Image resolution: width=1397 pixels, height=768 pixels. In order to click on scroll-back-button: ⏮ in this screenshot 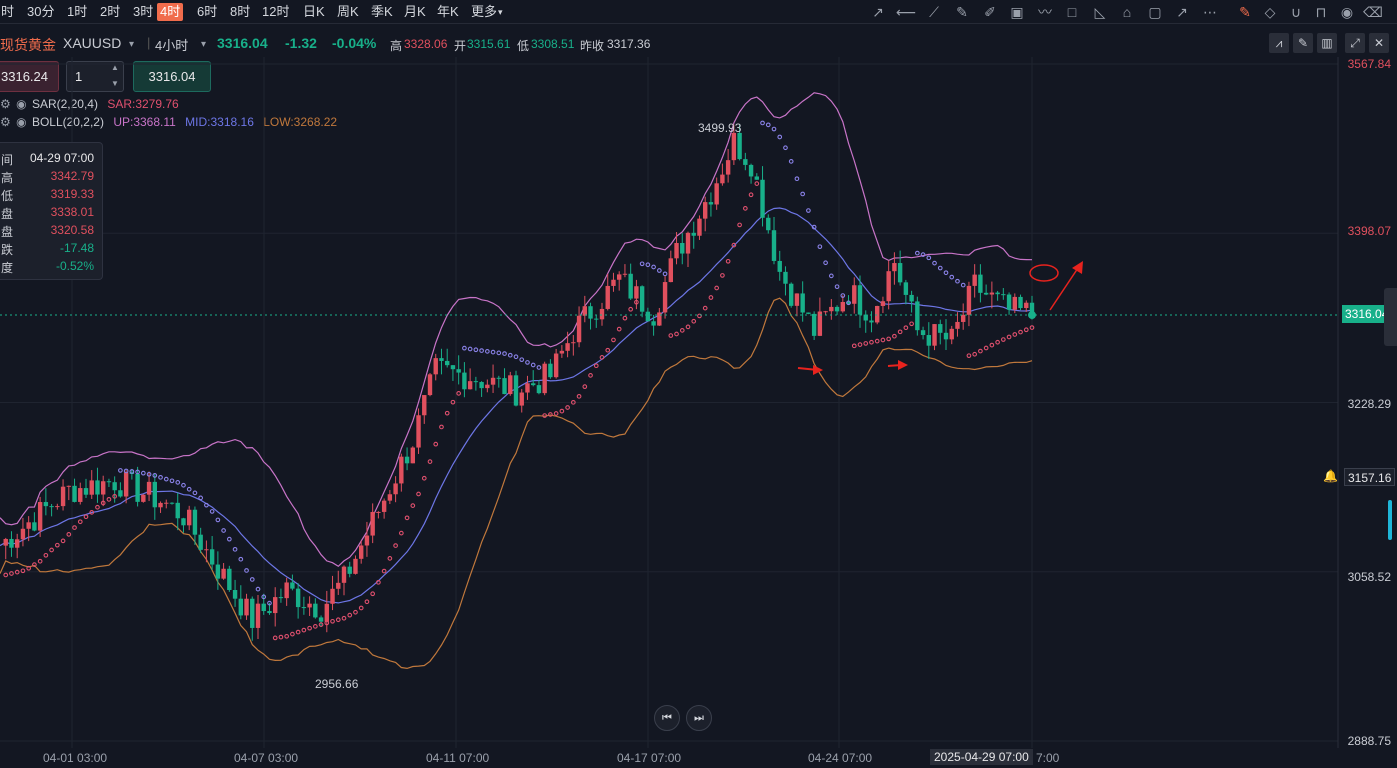, I will do `click(667, 718)`.